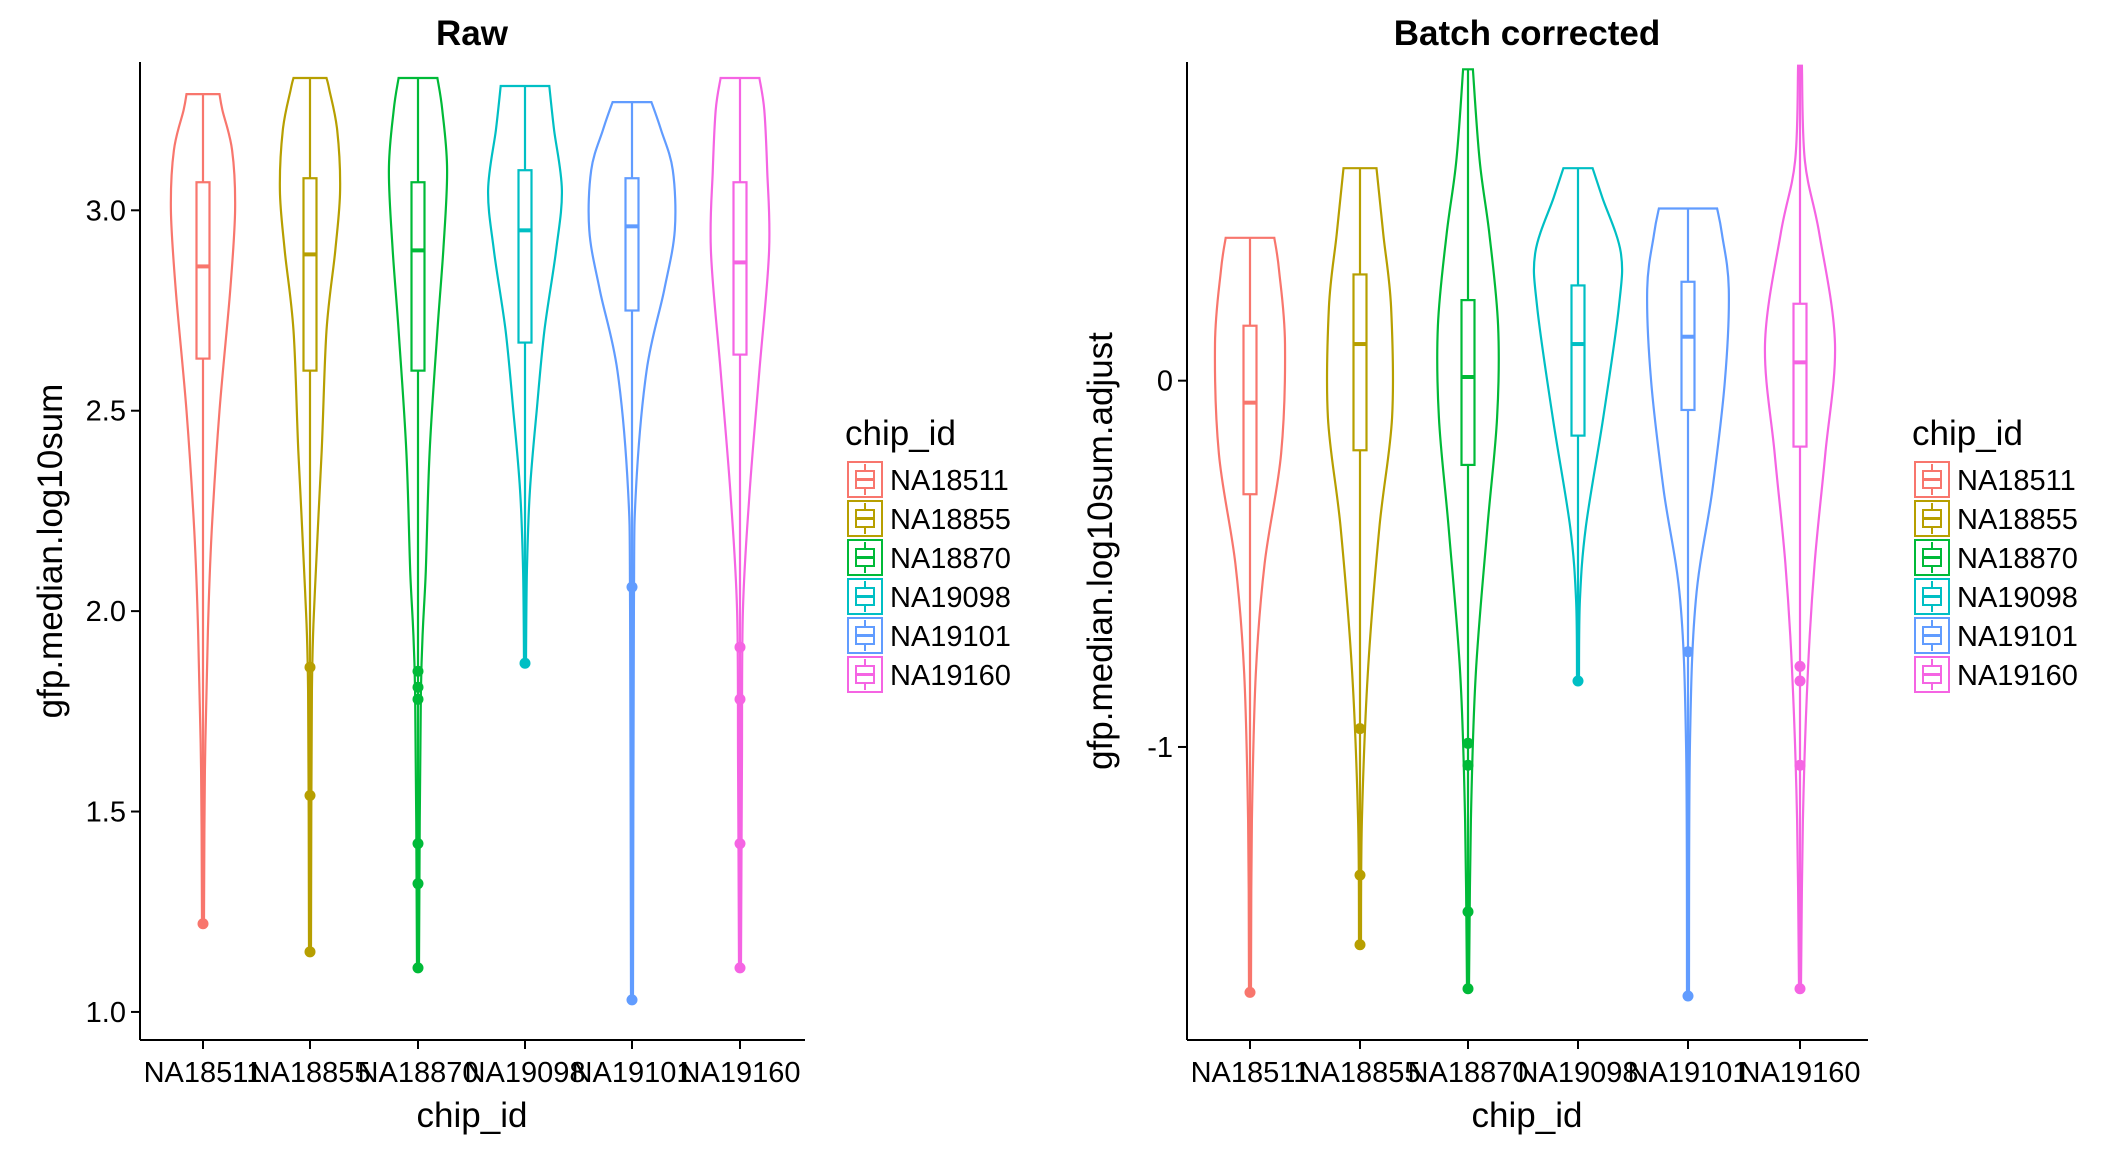 The image size is (2112, 1152). What do you see at coordinates (525, 1073) in the screenshot?
I see `x-tick-label: NA19098` at bounding box center [525, 1073].